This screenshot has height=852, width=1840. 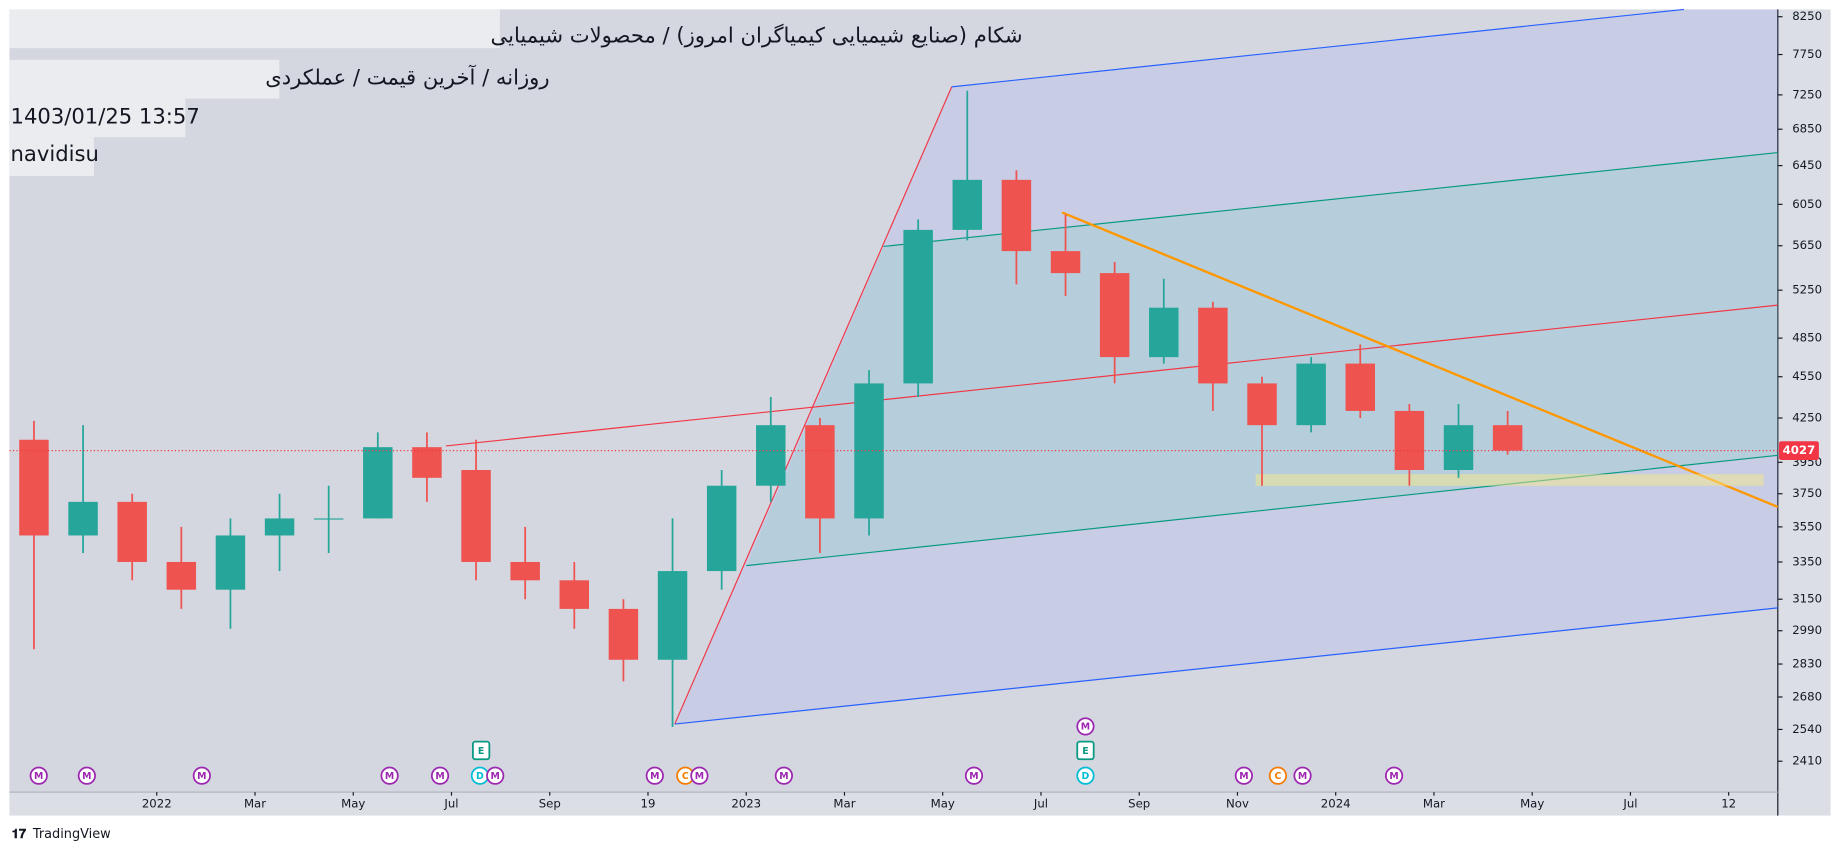 I want to click on y-tick-label: 4250, so click(x=1807, y=418).